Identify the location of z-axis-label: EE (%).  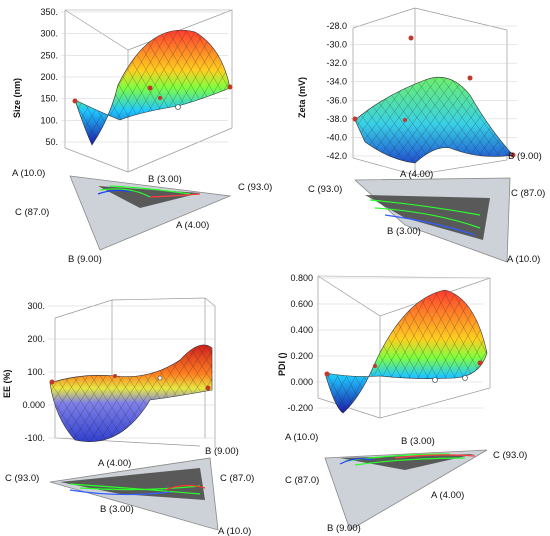
(7, 383).